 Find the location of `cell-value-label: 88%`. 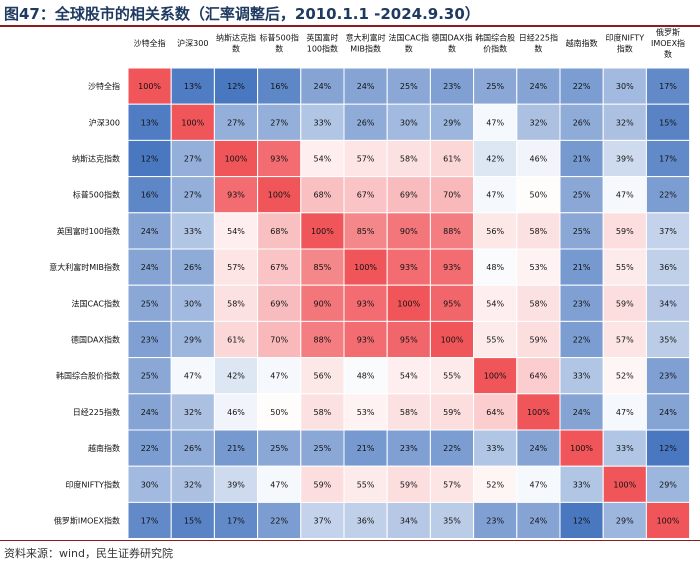

cell-value-label: 88% is located at coordinates (452, 231).